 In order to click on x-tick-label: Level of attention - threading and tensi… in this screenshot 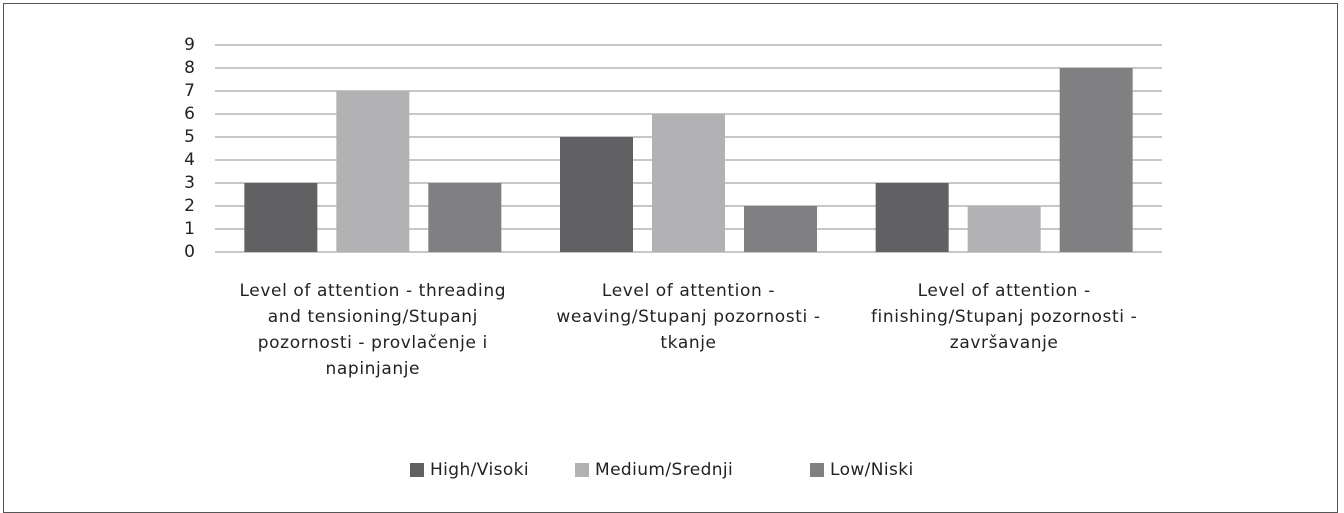, I will do `click(373, 330)`.